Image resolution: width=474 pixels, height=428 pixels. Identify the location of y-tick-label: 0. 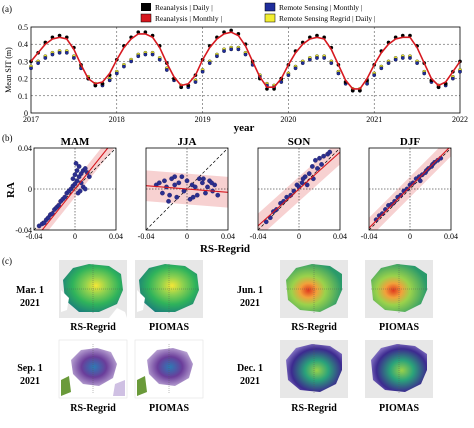
(26, 113).